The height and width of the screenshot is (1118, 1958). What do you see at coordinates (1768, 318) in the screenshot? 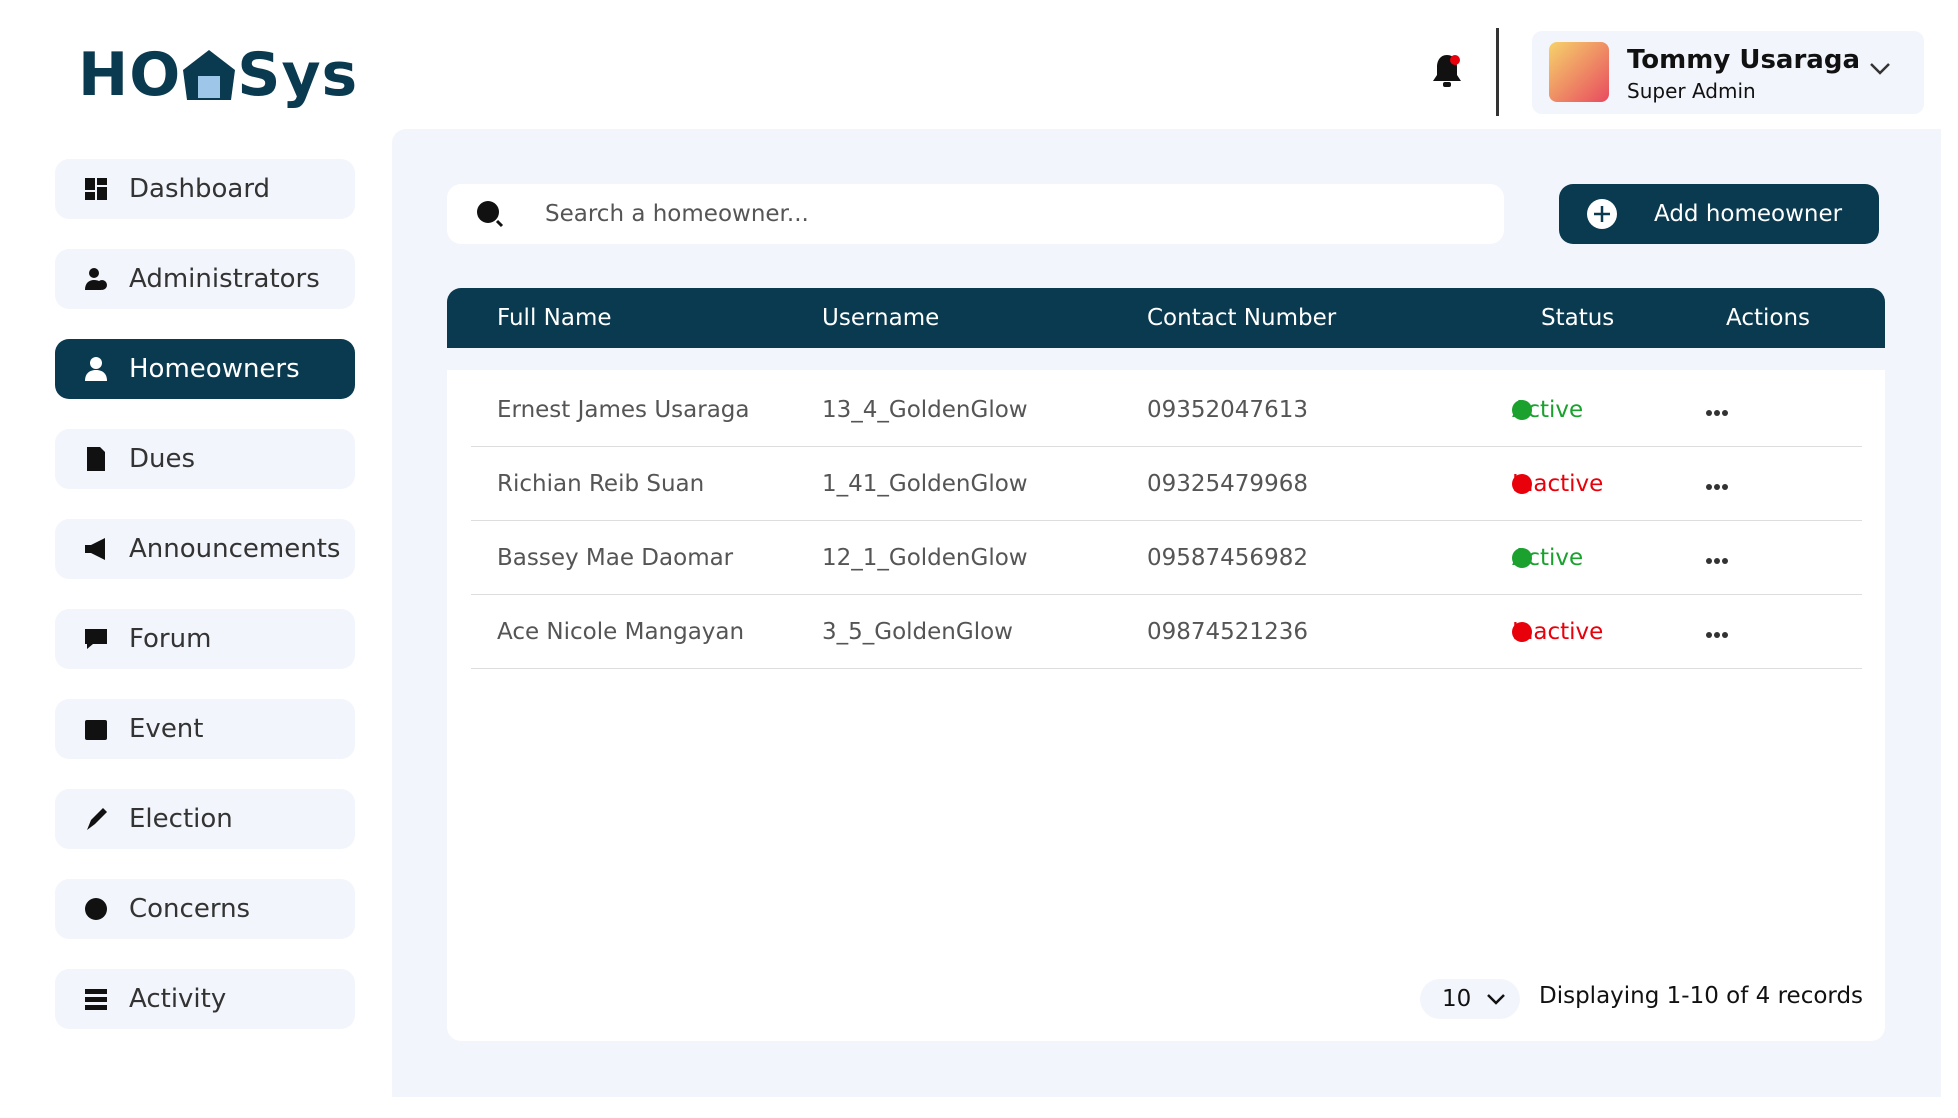
I see `column-header: Actions` at bounding box center [1768, 318].